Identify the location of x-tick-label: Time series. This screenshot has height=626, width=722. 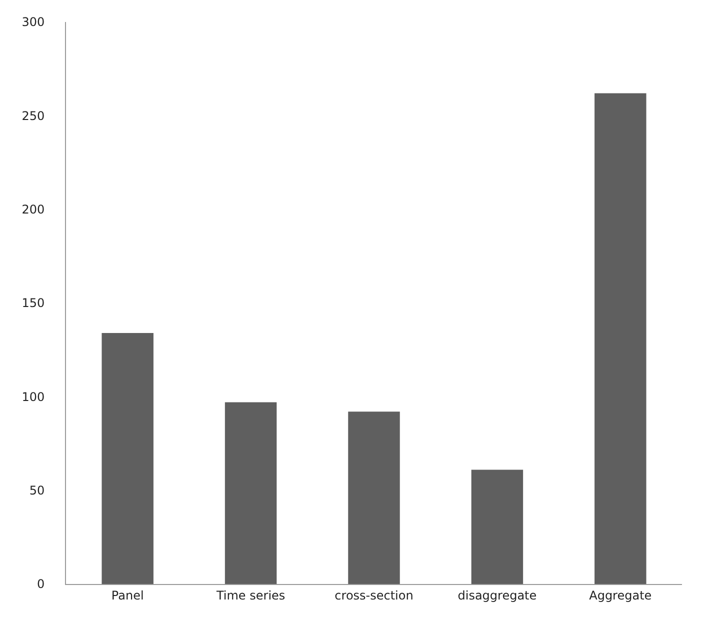
(250, 595).